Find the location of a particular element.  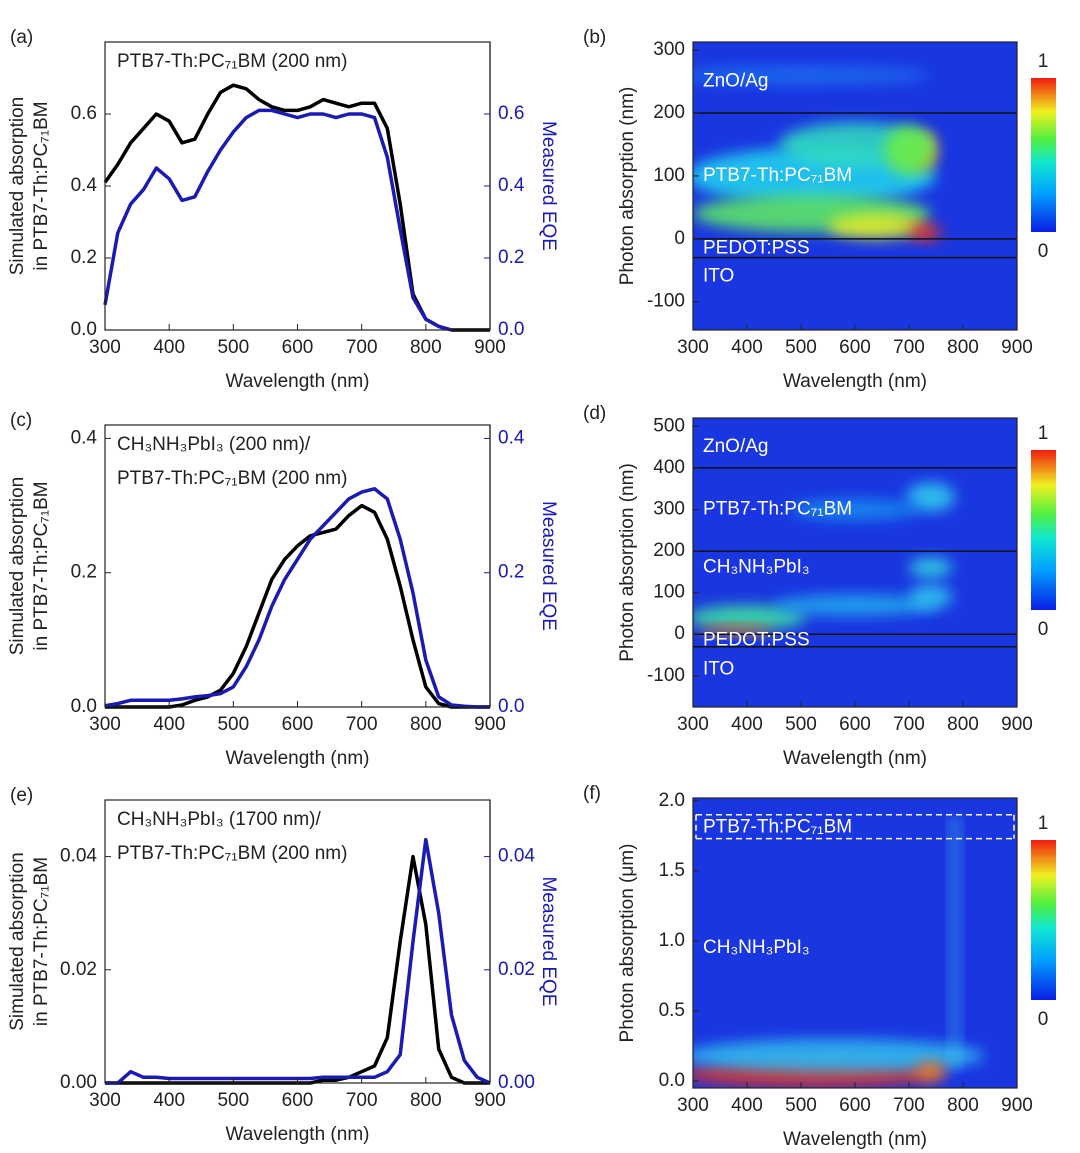

y-tick-label: 2.0 is located at coordinates (672, 800).